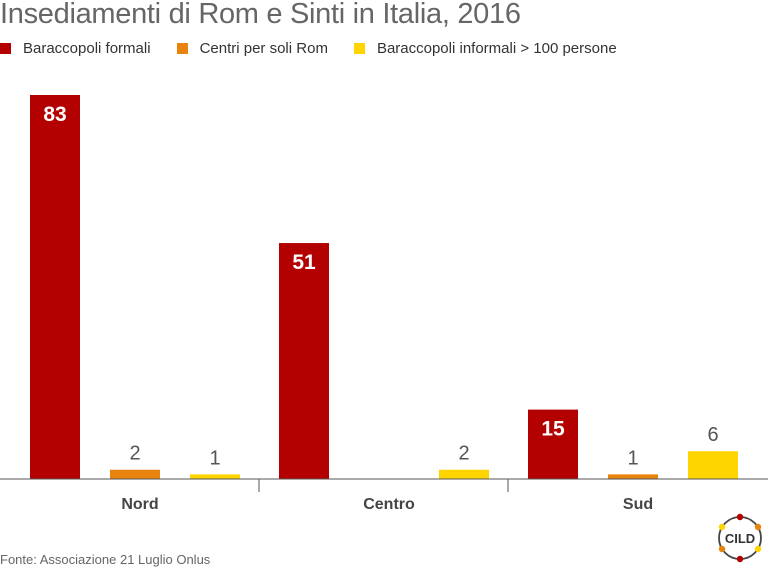  Describe the element at coordinates (105, 559) in the screenshot. I see `source-note: Fonte: Associazione 21 Luglio Onlus` at that location.